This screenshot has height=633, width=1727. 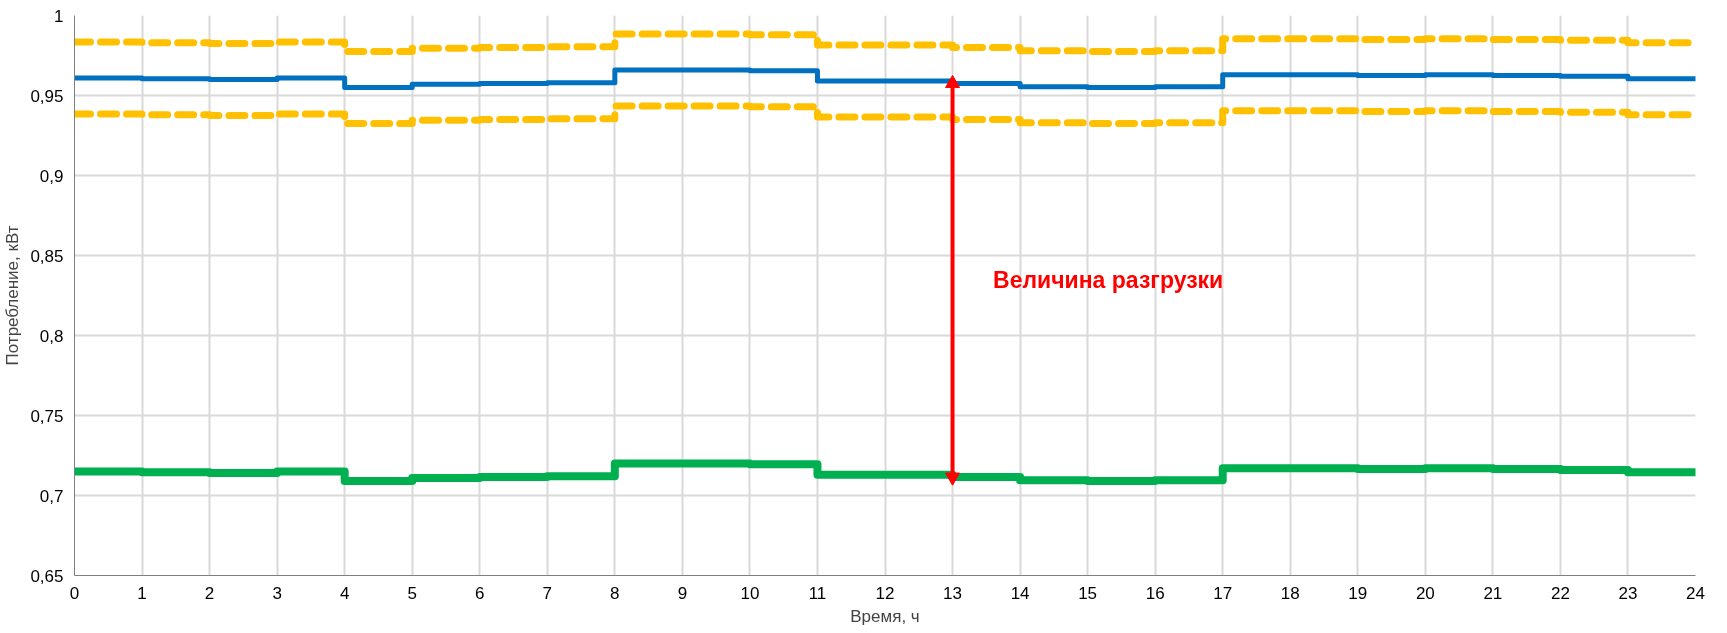 I want to click on y-axis-title: Потребление, кВт, so click(x=13, y=295).